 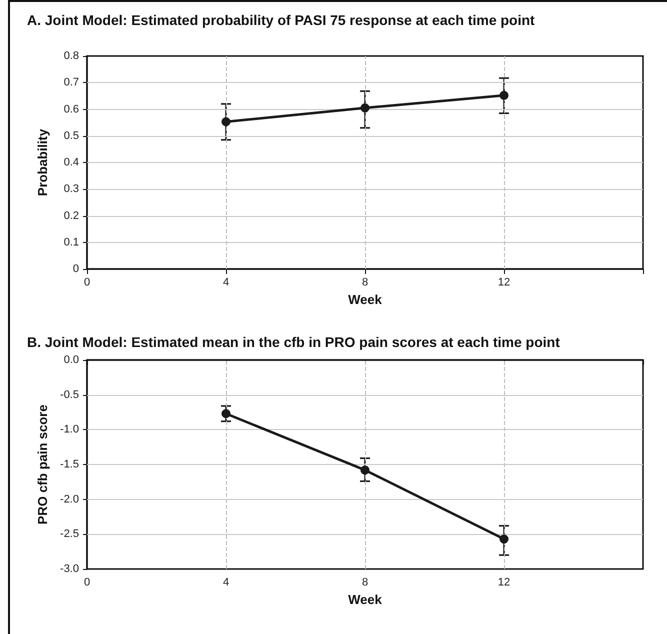 I want to click on y-tick-label: 0.3, so click(x=71, y=189).